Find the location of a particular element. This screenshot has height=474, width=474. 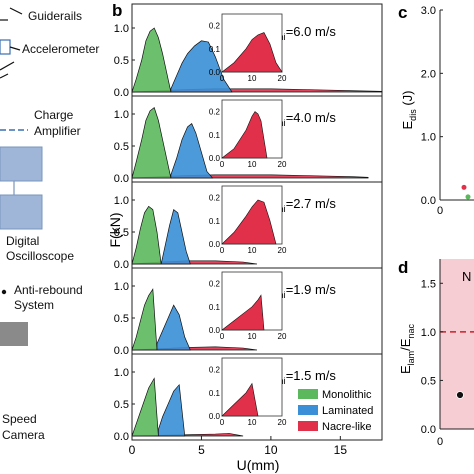

panel-c-y-tick-label: 1.0 is located at coordinates (428, 138).